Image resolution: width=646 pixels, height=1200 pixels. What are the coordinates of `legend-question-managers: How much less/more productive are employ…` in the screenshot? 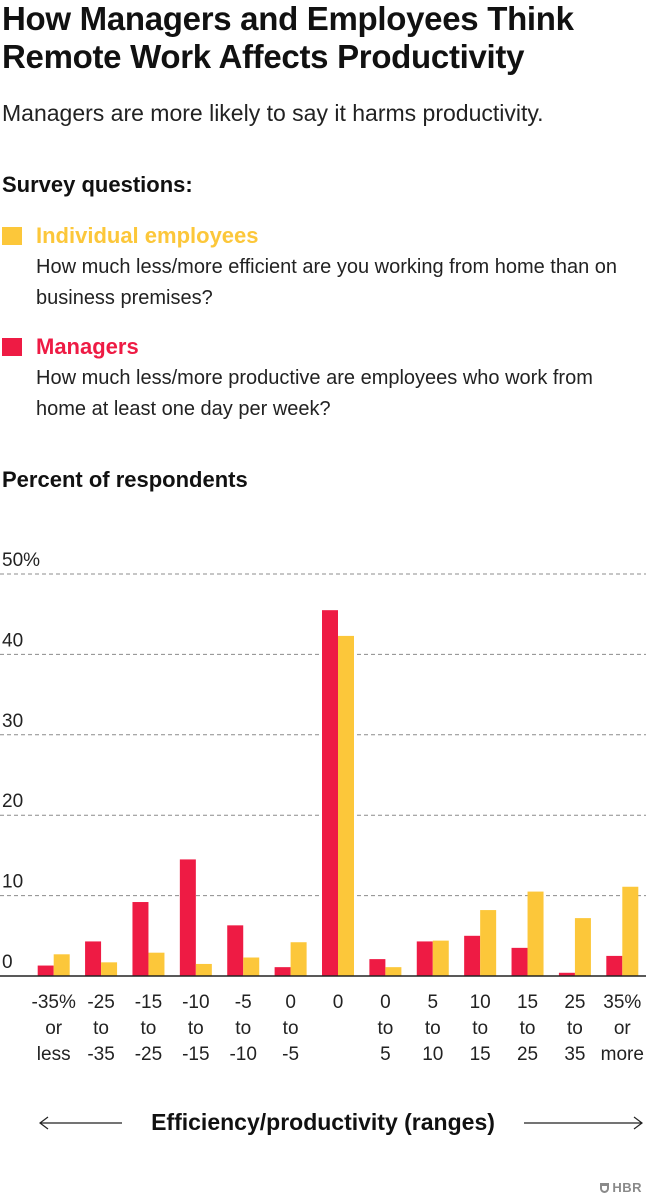 It's located at (314, 393).